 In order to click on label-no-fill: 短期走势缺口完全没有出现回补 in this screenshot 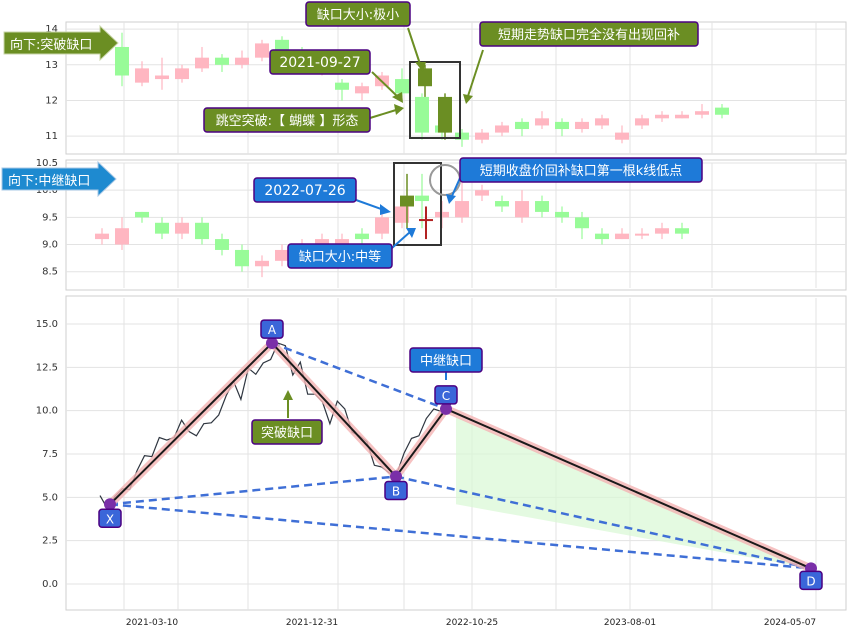, I will do `click(589, 34)`.